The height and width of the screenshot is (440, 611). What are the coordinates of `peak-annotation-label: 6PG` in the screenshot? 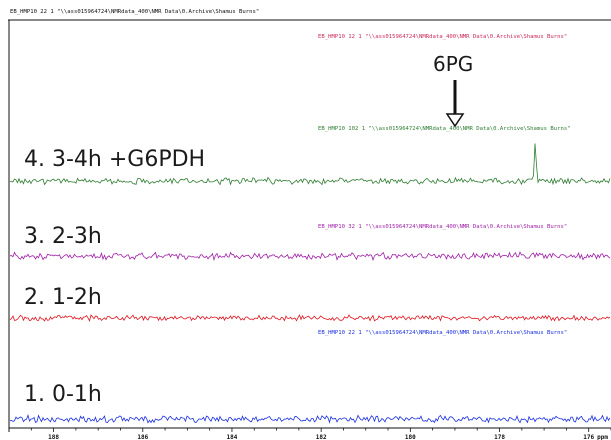 It's located at (453, 64).